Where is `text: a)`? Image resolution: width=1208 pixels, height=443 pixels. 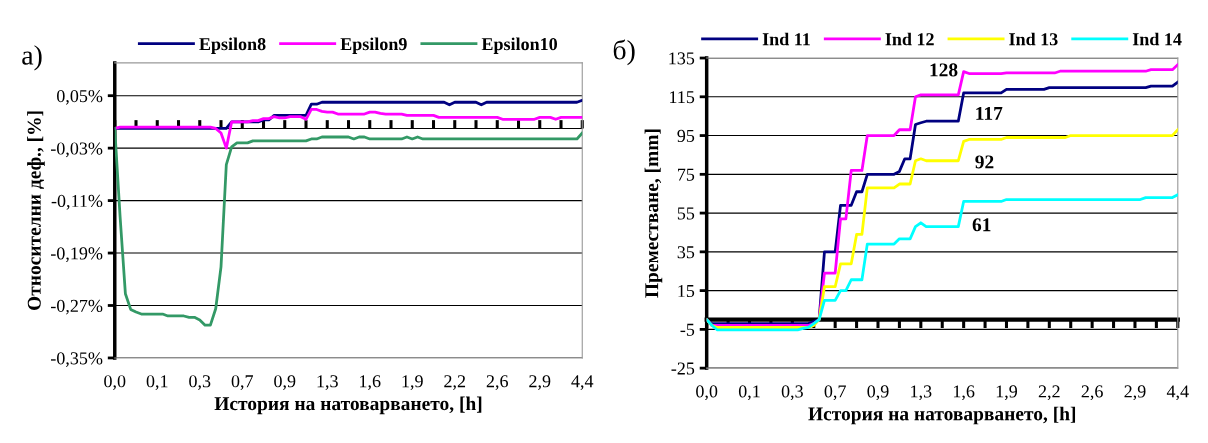 text: a) is located at coordinates (32, 58).